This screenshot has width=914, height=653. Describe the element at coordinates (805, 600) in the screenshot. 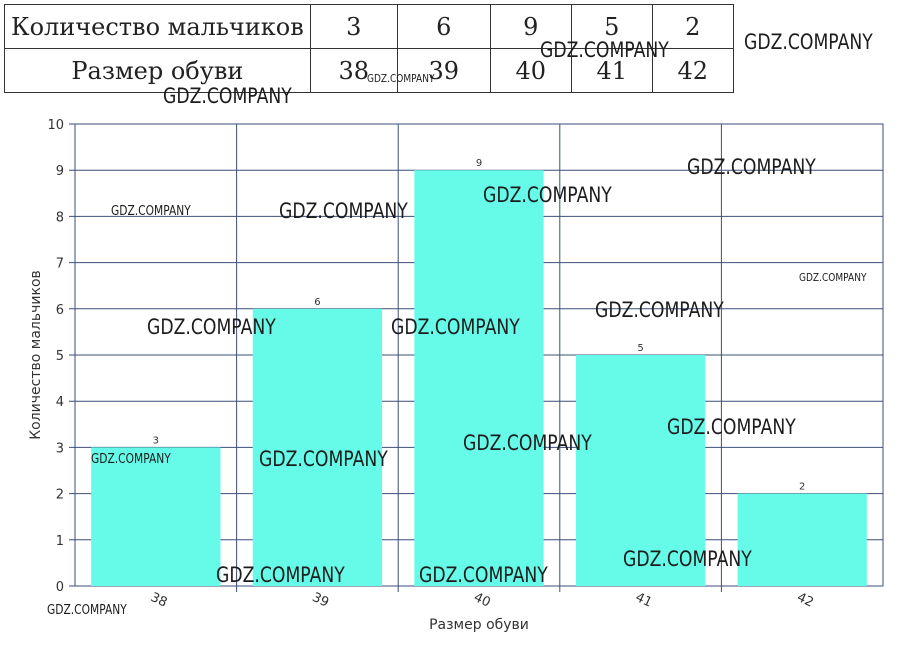

I see `x-tick-label: 42` at that location.